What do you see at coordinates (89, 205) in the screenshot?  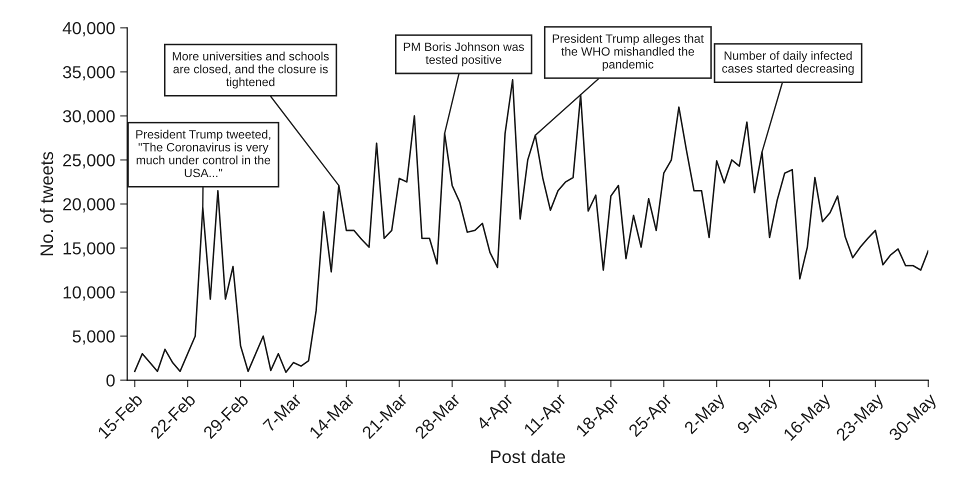 I see `y-tick-label: 20,000` at bounding box center [89, 205].